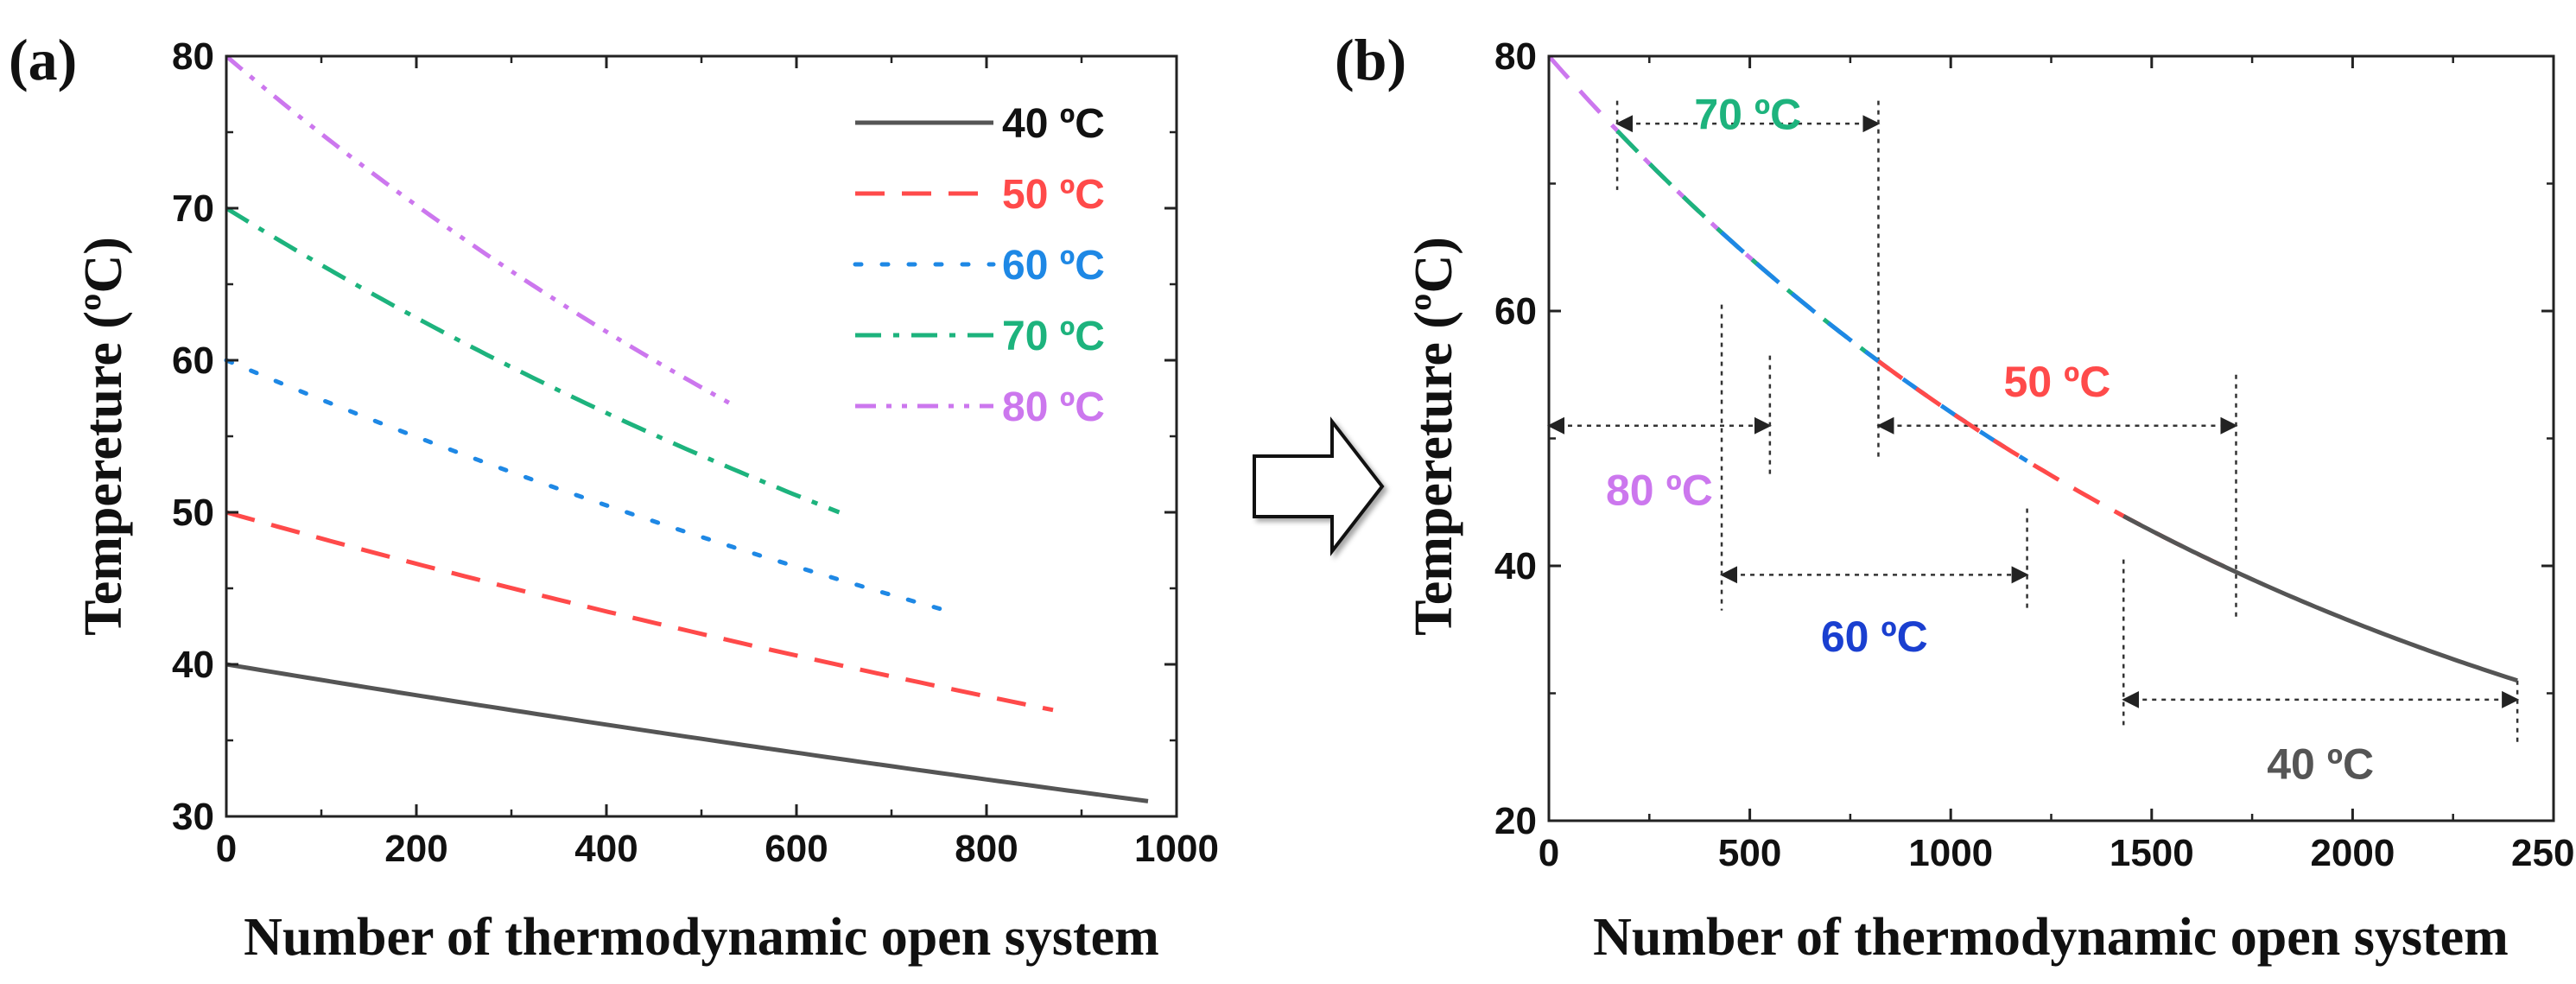 The height and width of the screenshot is (984, 2576). What do you see at coordinates (979, 265) in the screenshot?
I see `panel-a-legend: 40 ºC 50 ºC 60 ºC 70 ºC 80 ºC` at bounding box center [979, 265].